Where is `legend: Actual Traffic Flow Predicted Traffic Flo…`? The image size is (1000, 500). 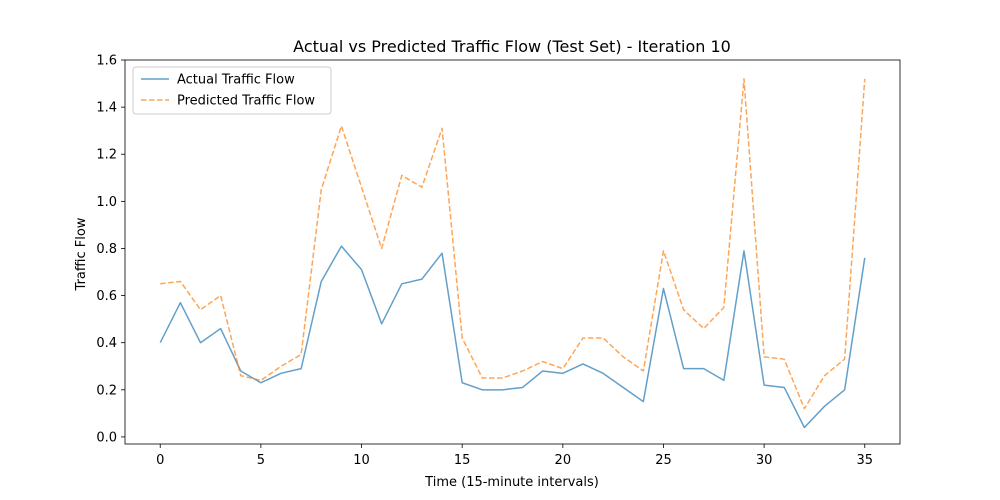 legend: Actual Traffic Flow Predicted Traffic Flo… is located at coordinates (232, 90).